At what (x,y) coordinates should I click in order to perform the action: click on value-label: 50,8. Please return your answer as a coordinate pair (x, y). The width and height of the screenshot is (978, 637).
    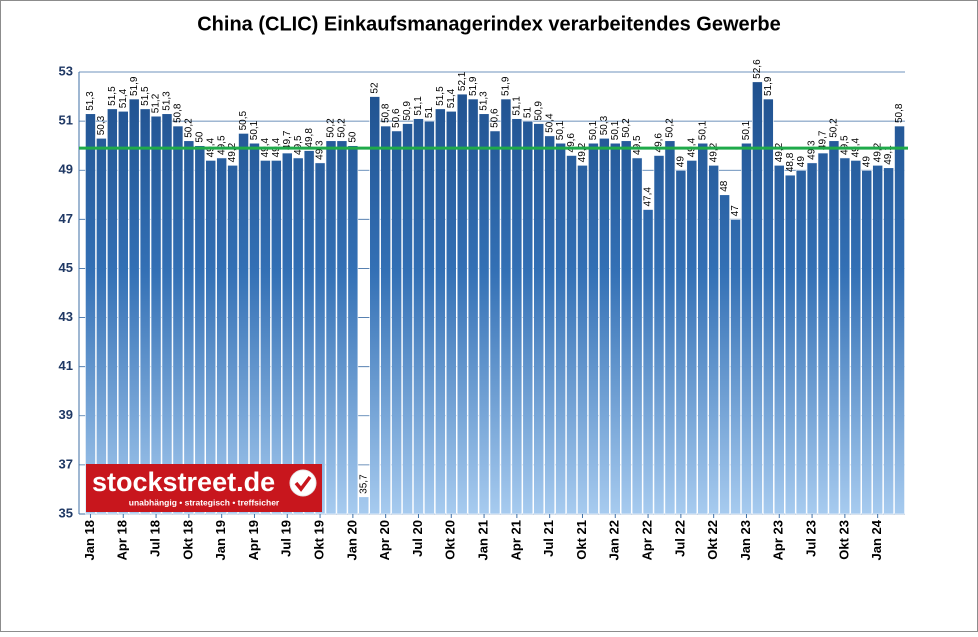
    Looking at the image, I should click on (178, 113).